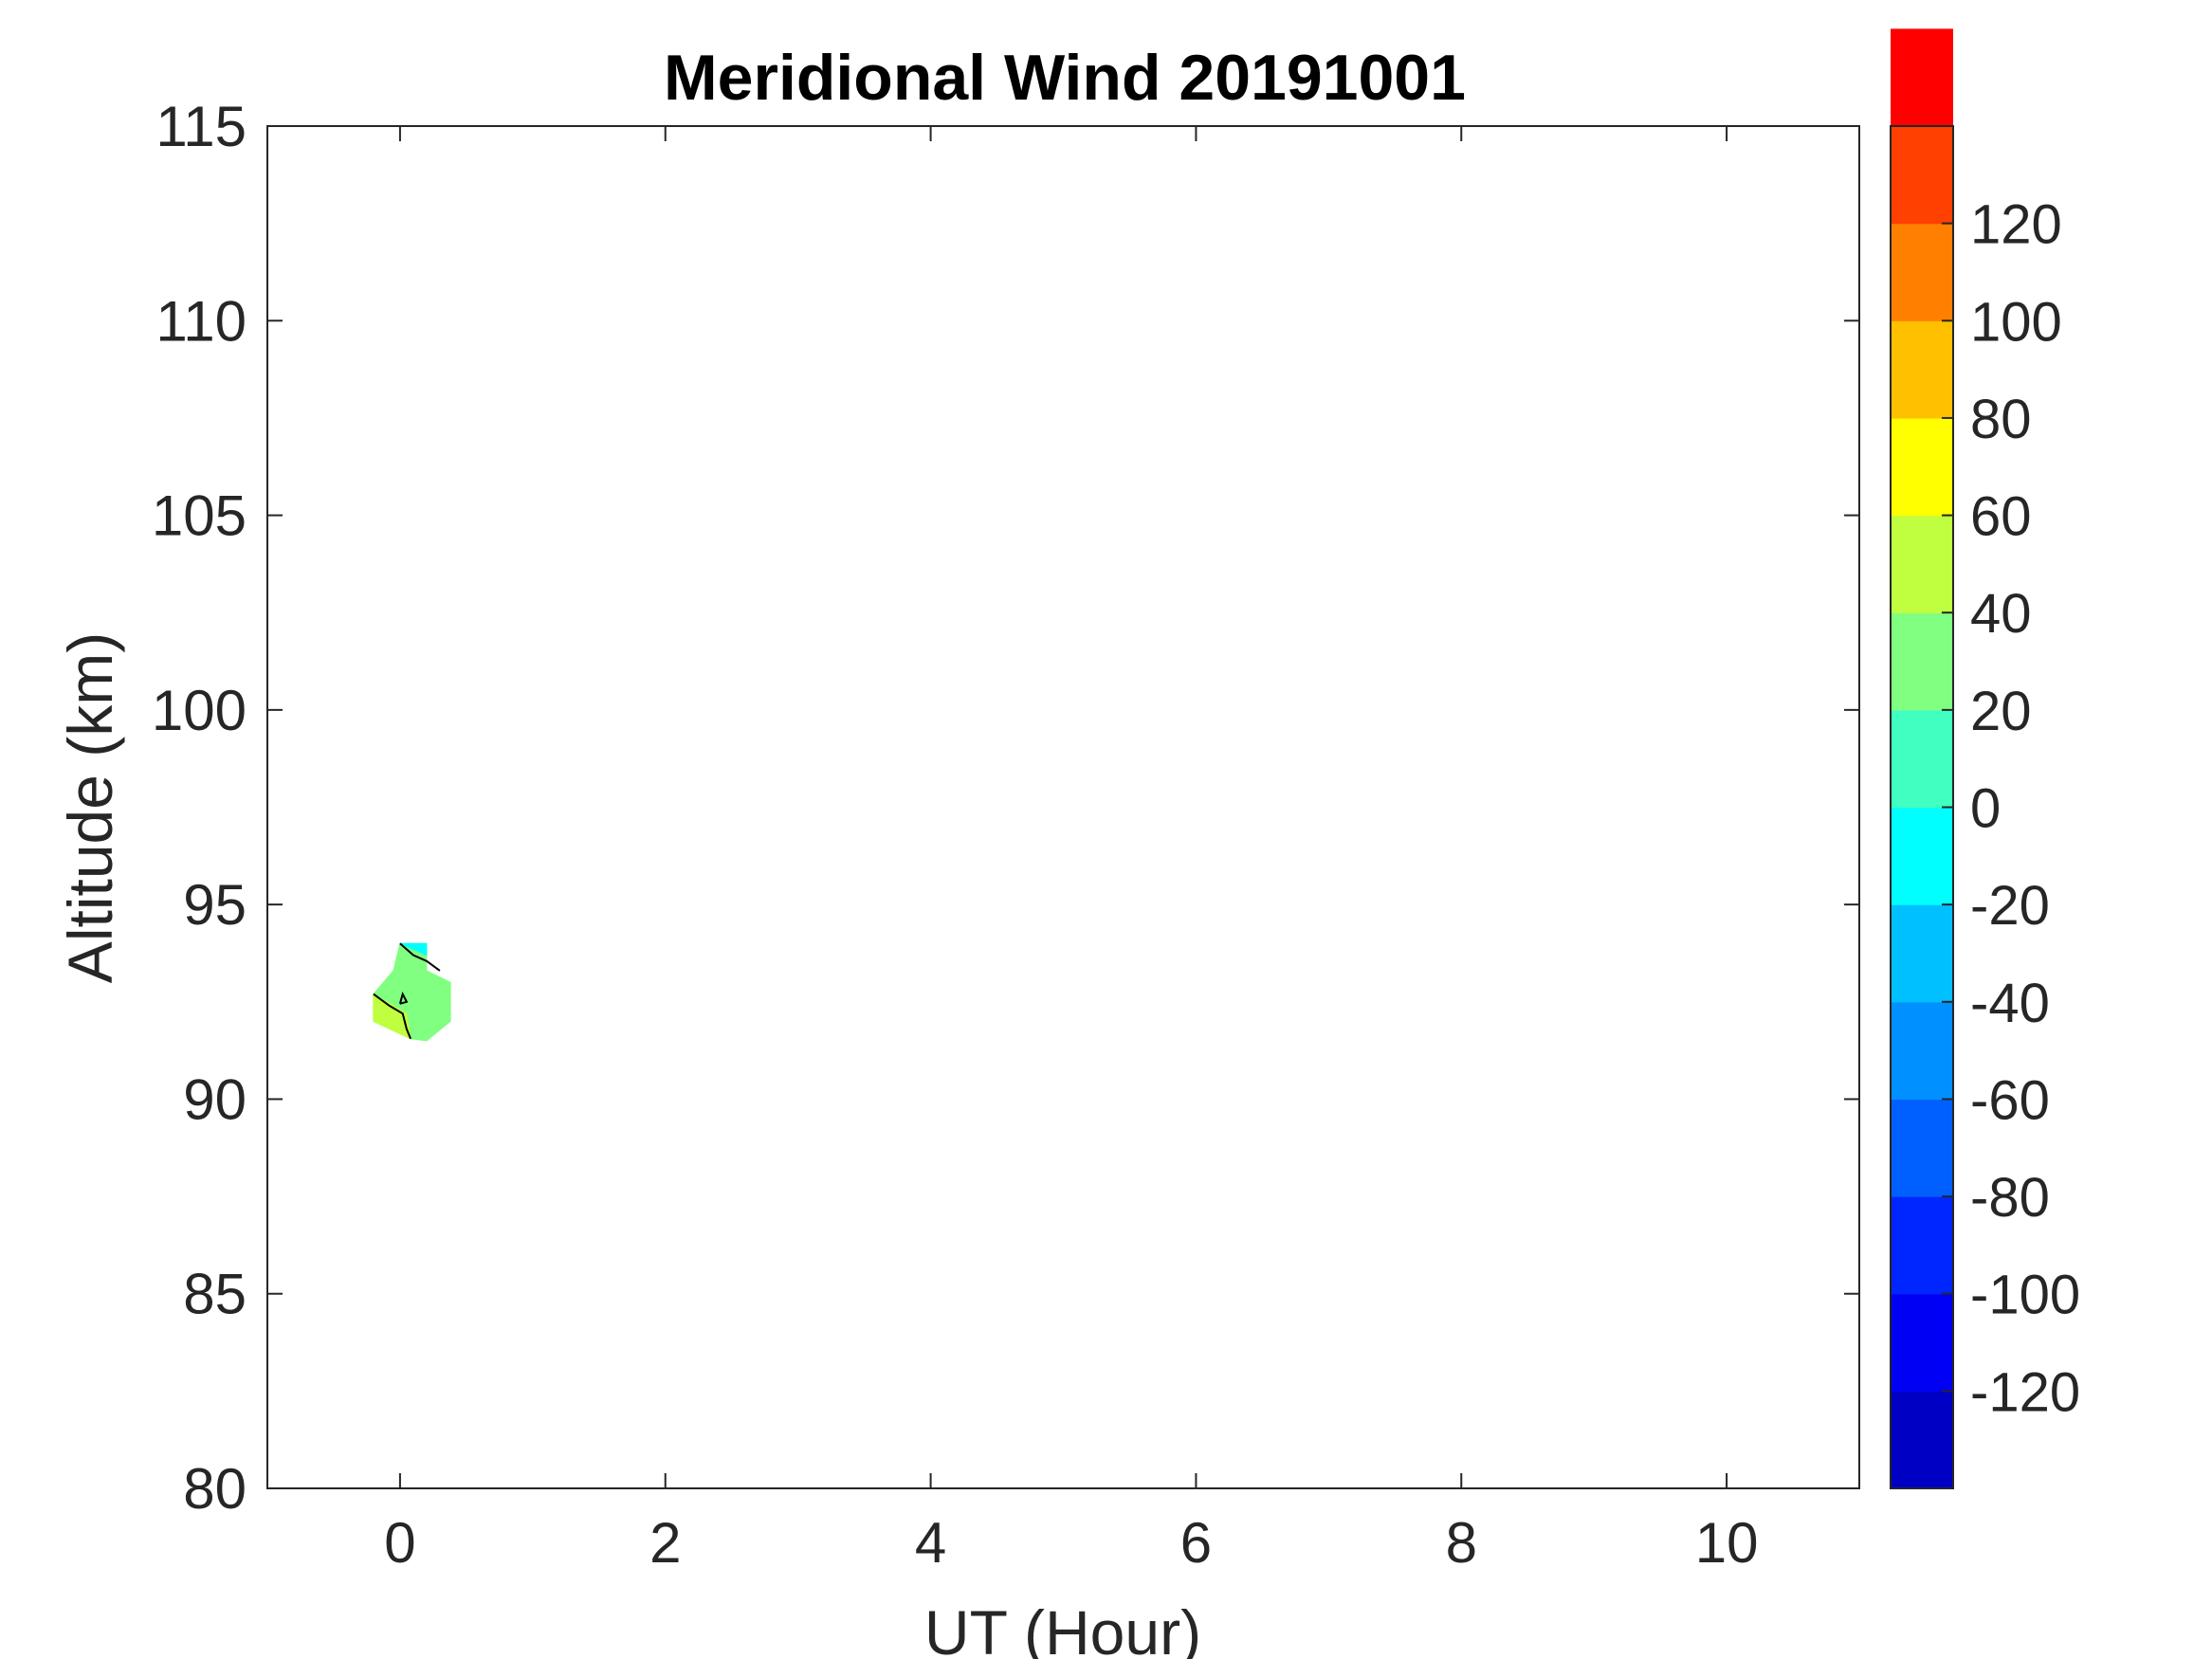 The height and width of the screenshot is (1659, 2212). Describe the element at coordinates (1461, 1543) in the screenshot. I see `x-tick-label: 8` at that location.